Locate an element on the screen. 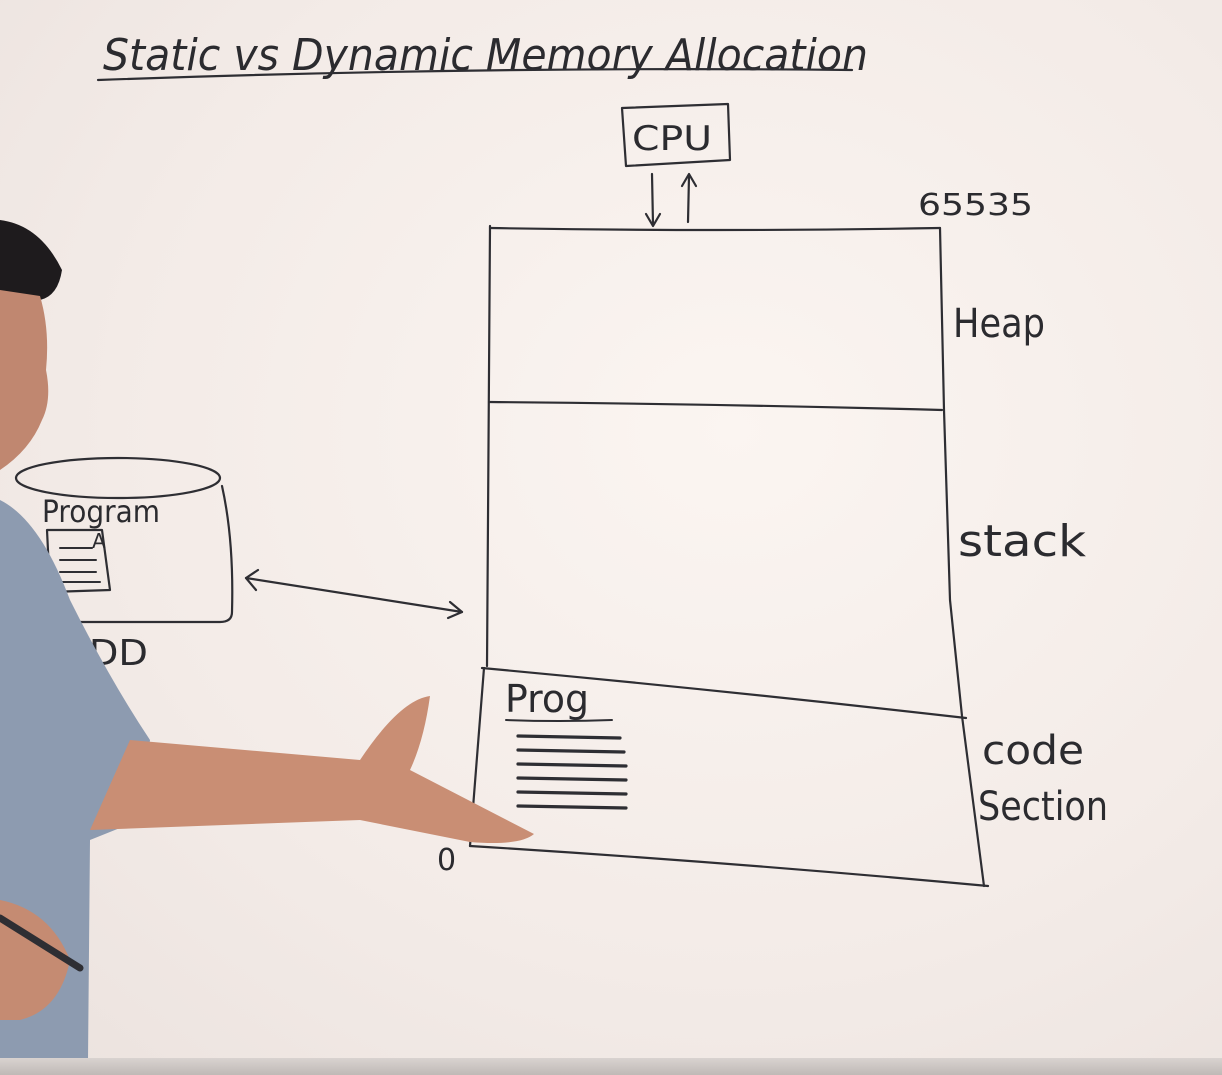  cpu-box: CPU is located at coordinates (676, 135).